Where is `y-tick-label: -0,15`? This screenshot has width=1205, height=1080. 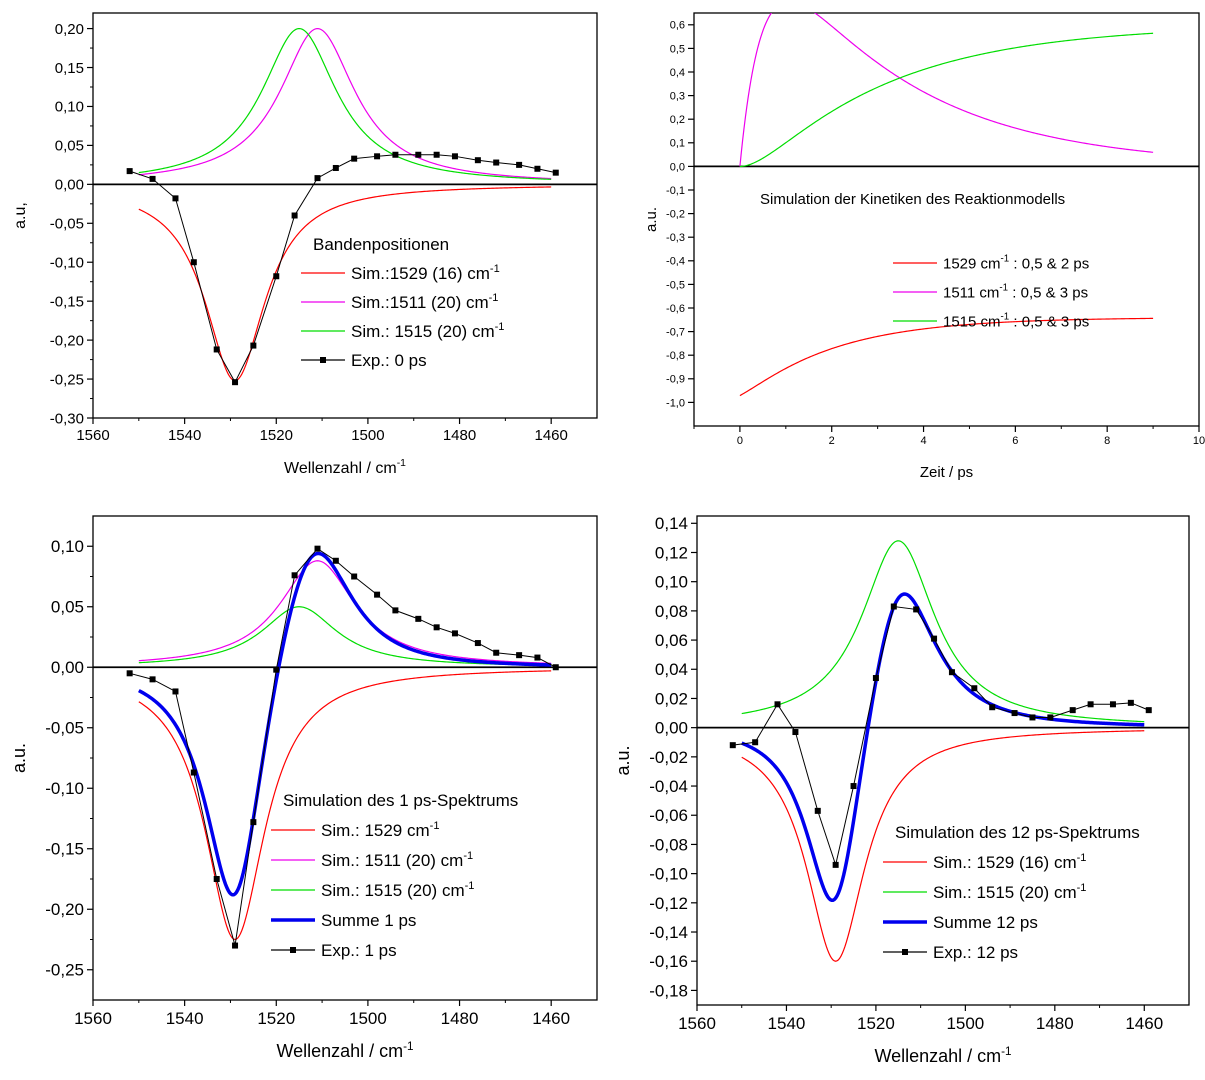
y-tick-label: -0,15 is located at coordinates (67, 301).